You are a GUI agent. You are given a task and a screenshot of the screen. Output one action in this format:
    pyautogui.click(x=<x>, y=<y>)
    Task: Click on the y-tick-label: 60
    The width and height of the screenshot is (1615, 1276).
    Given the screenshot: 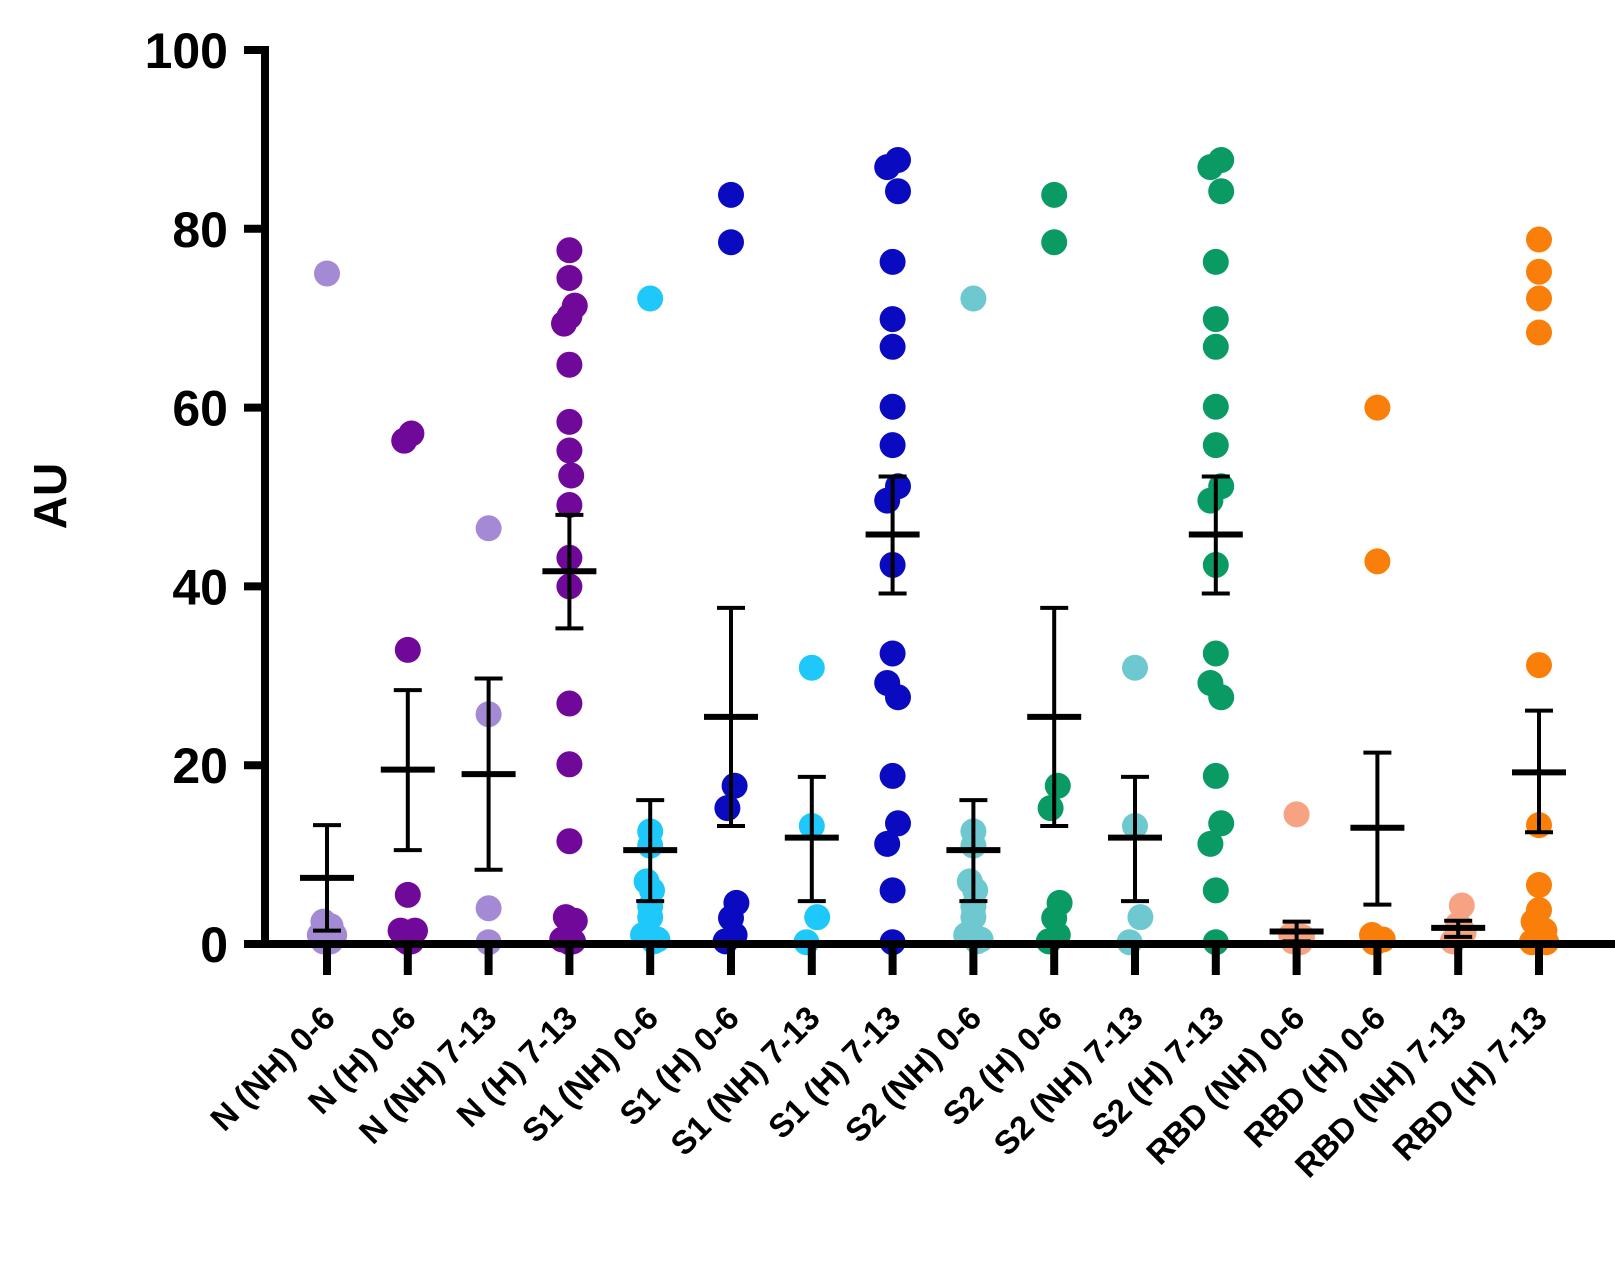 What is the action you would take?
    pyautogui.click(x=200, y=409)
    